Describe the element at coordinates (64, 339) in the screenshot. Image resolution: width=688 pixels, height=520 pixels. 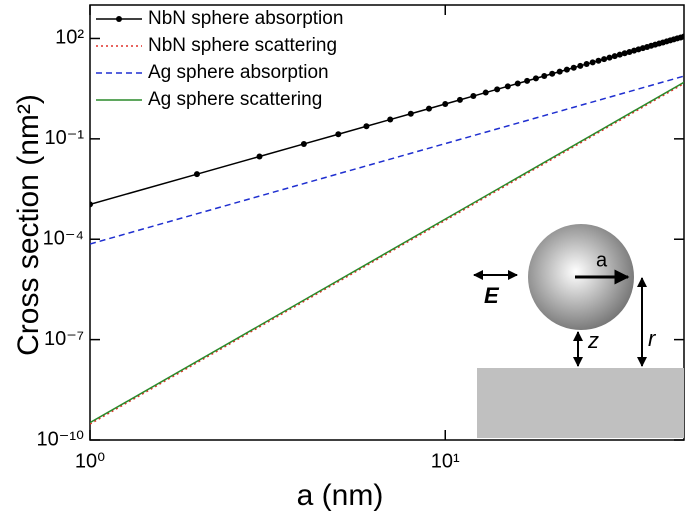
I see `y-tick-label: 10⁻⁷` at that location.